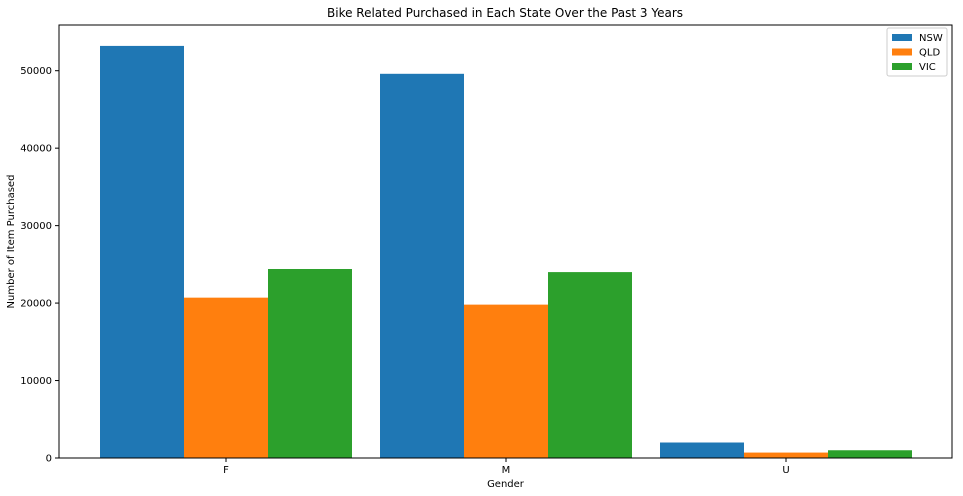 Image resolution: width=963 pixels, height=496 pixels. I want to click on bar-nsw-m, so click(422, 265).